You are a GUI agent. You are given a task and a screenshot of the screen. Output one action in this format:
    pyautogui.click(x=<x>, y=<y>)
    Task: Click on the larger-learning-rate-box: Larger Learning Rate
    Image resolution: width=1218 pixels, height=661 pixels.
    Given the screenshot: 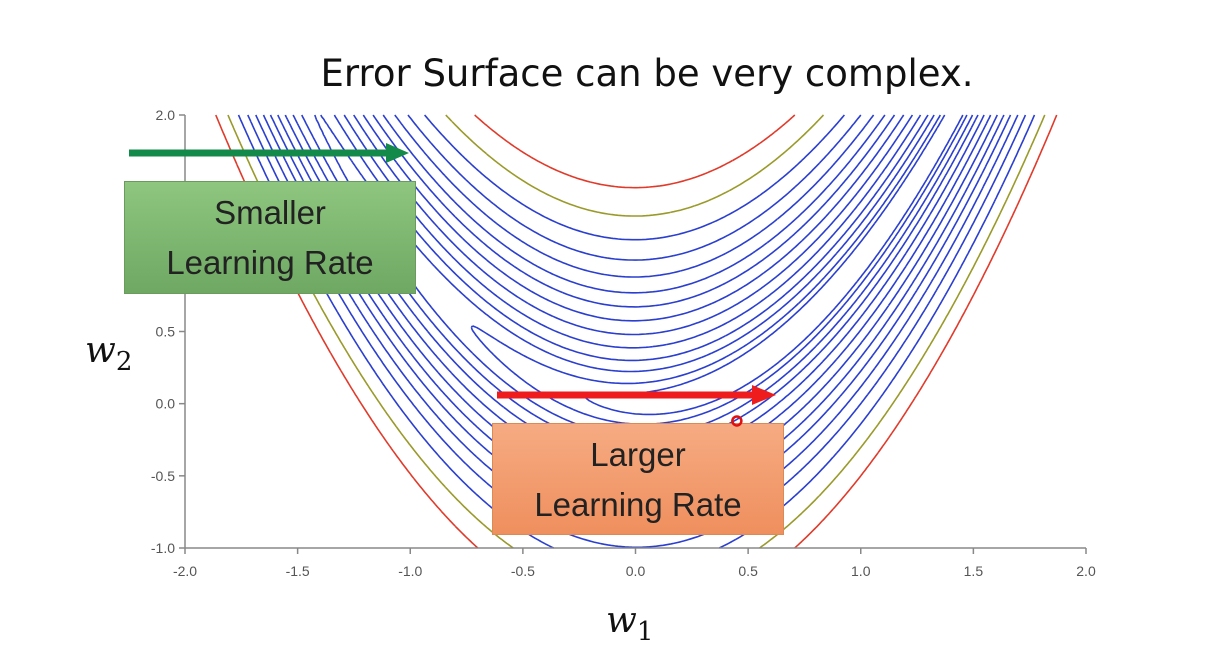 What is the action you would take?
    pyautogui.click(x=638, y=479)
    